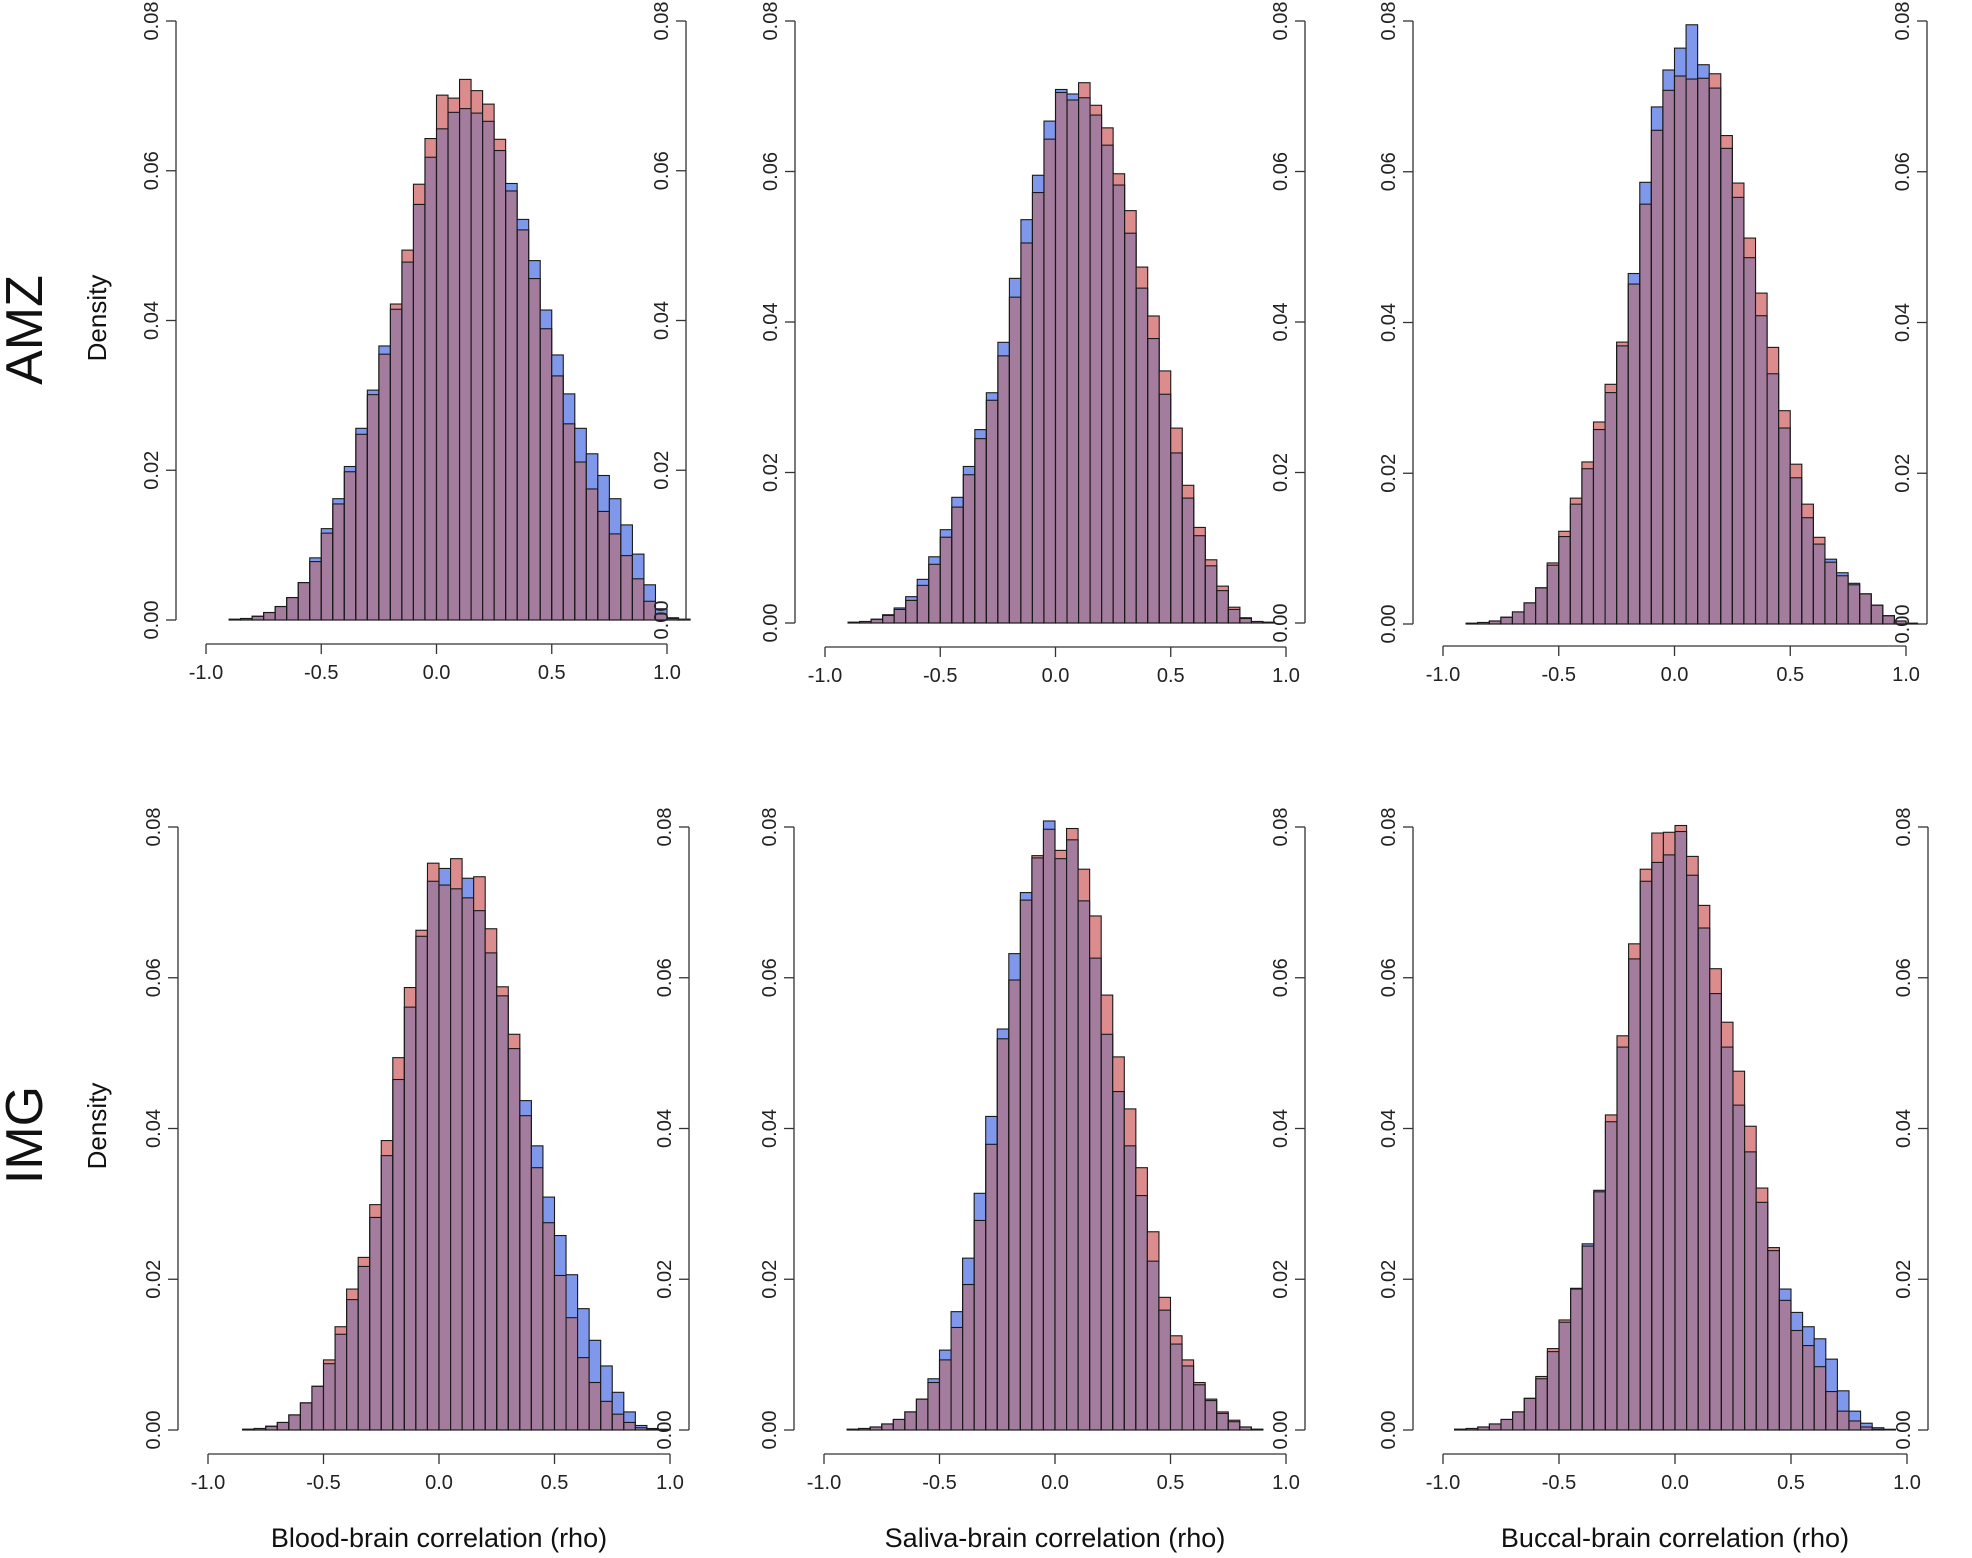 The image size is (1972, 1558). Describe the element at coordinates (771, 171) in the screenshot. I see `y-tick-label: 0.06` at that location.